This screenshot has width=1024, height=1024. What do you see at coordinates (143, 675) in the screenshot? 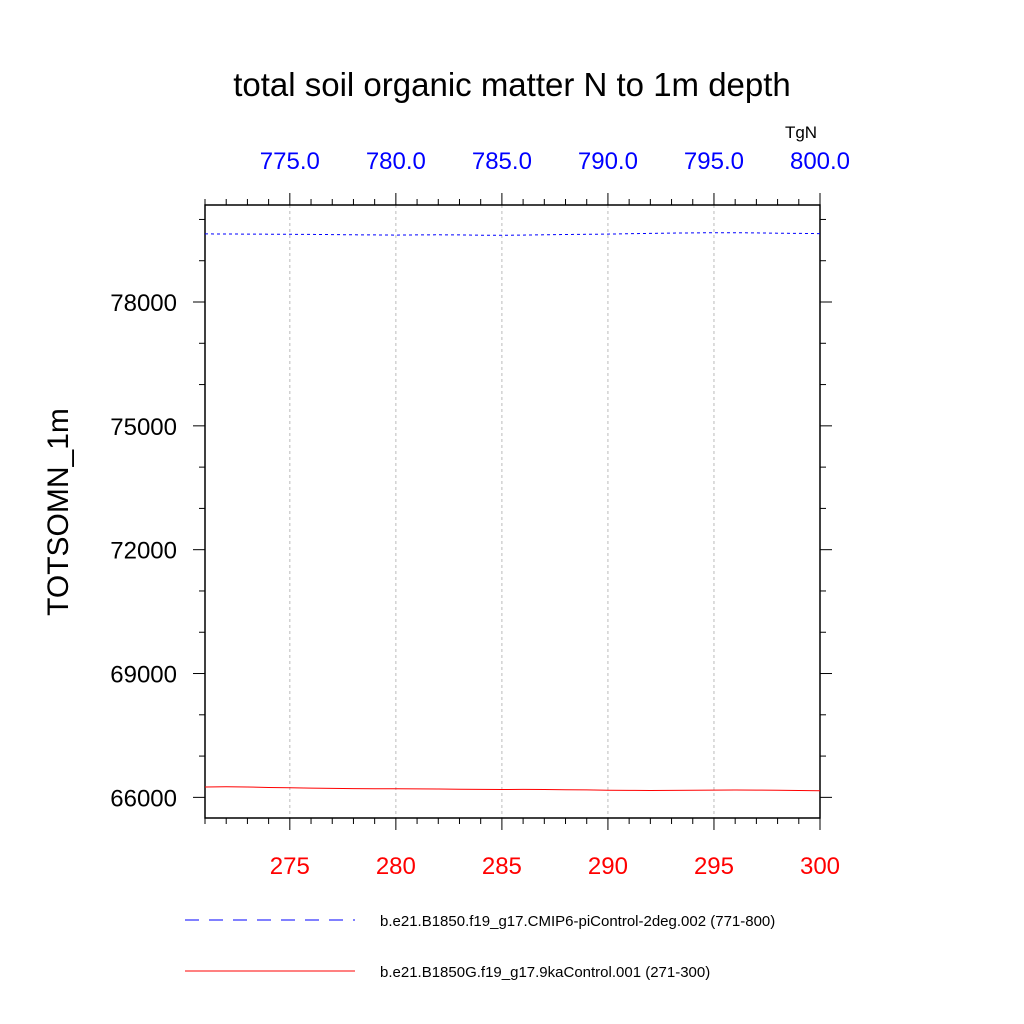
I see `y-tick-label: 69000` at bounding box center [143, 675].